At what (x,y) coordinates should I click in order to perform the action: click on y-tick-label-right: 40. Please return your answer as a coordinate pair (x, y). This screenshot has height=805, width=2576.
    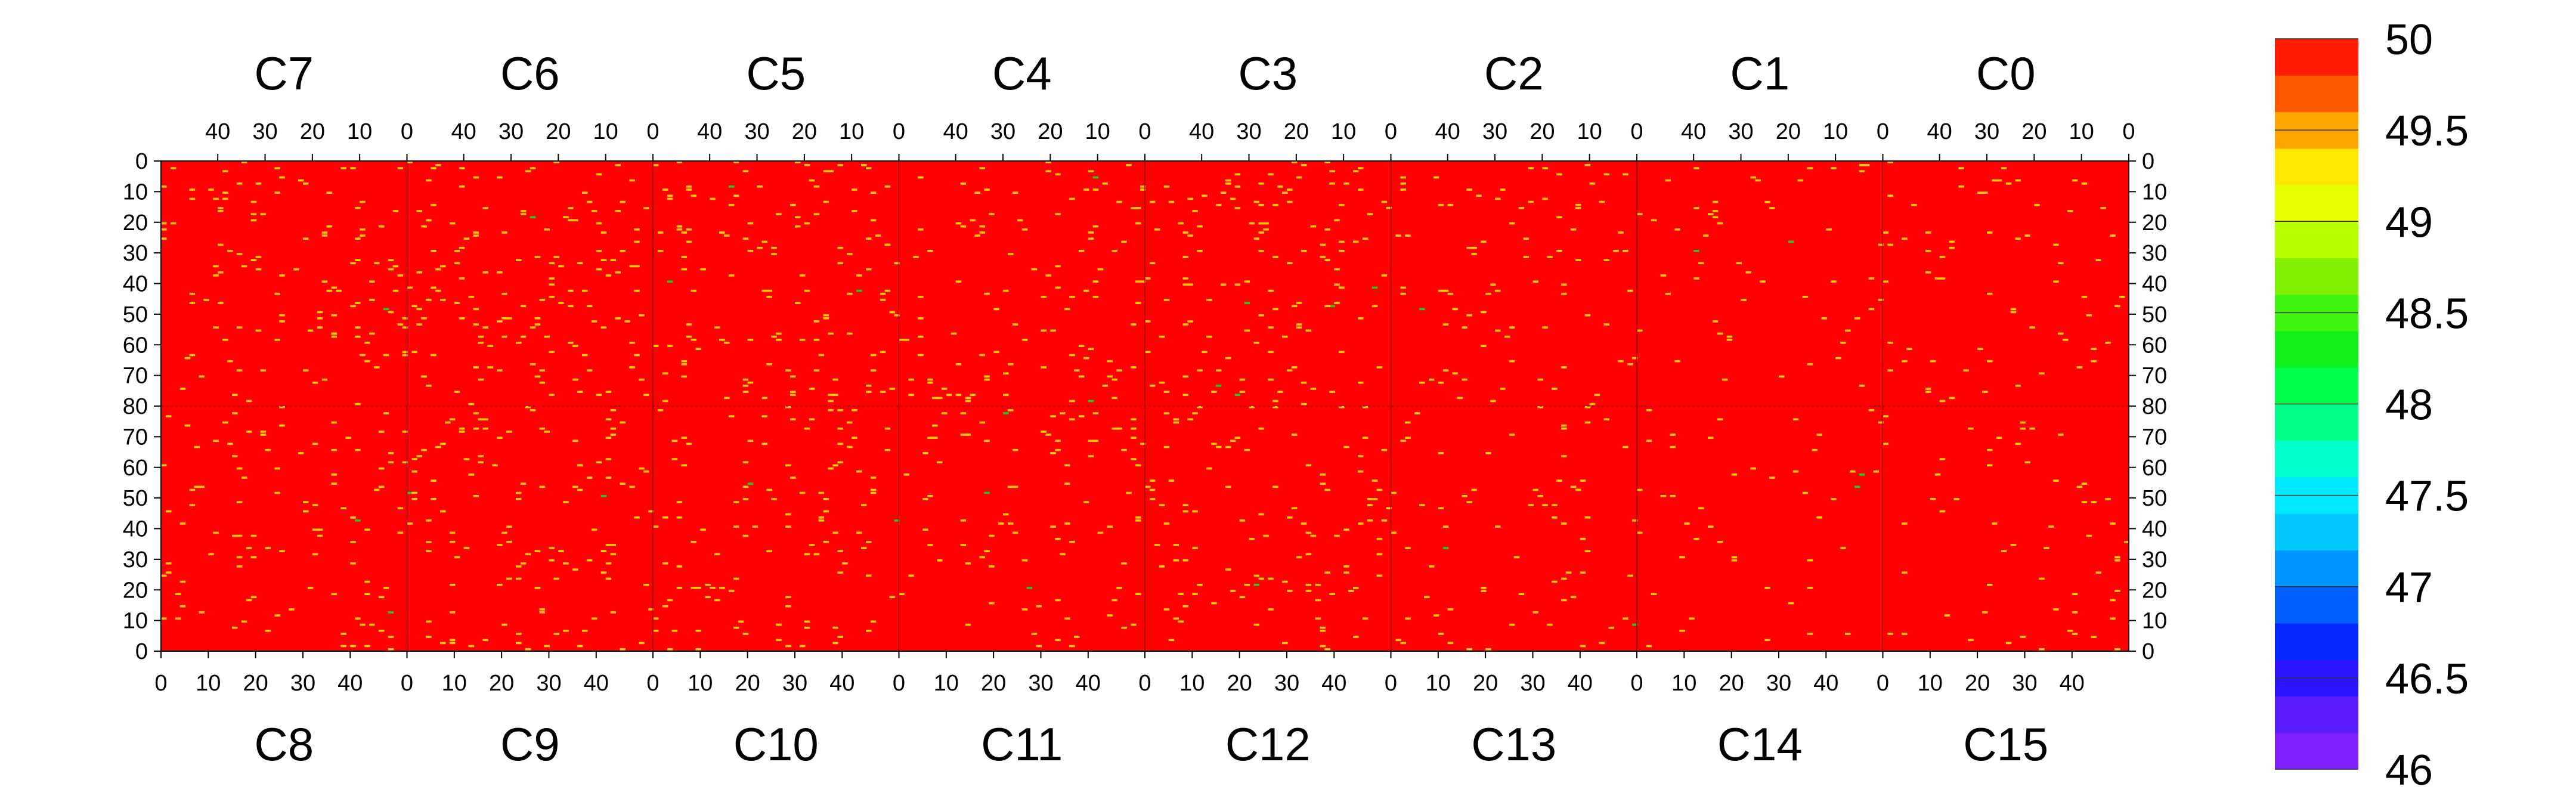
    Looking at the image, I should click on (2154, 529).